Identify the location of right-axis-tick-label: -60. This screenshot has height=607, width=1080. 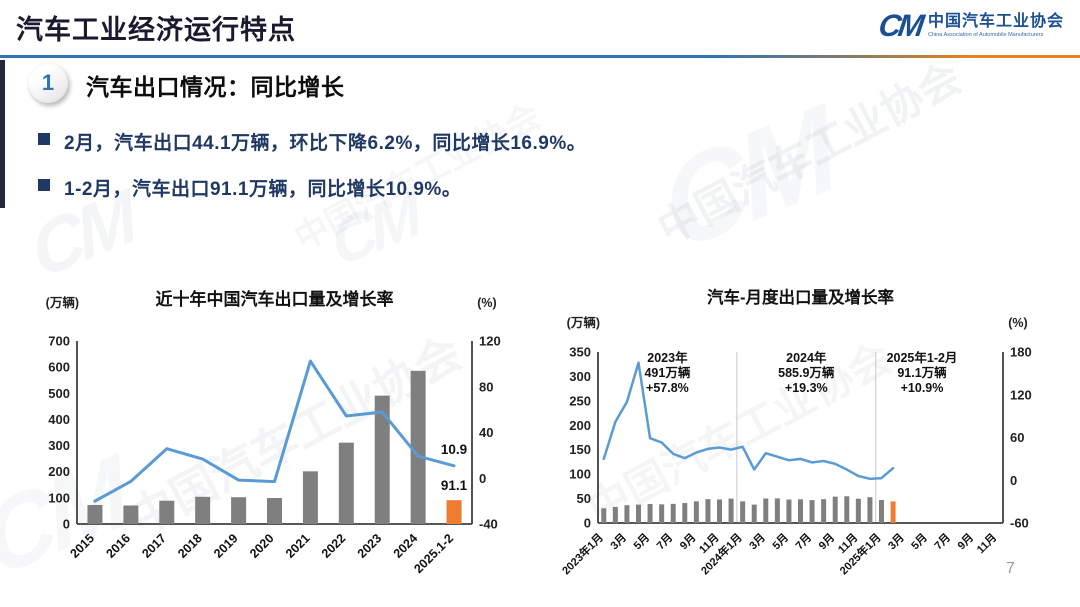
(1019, 523).